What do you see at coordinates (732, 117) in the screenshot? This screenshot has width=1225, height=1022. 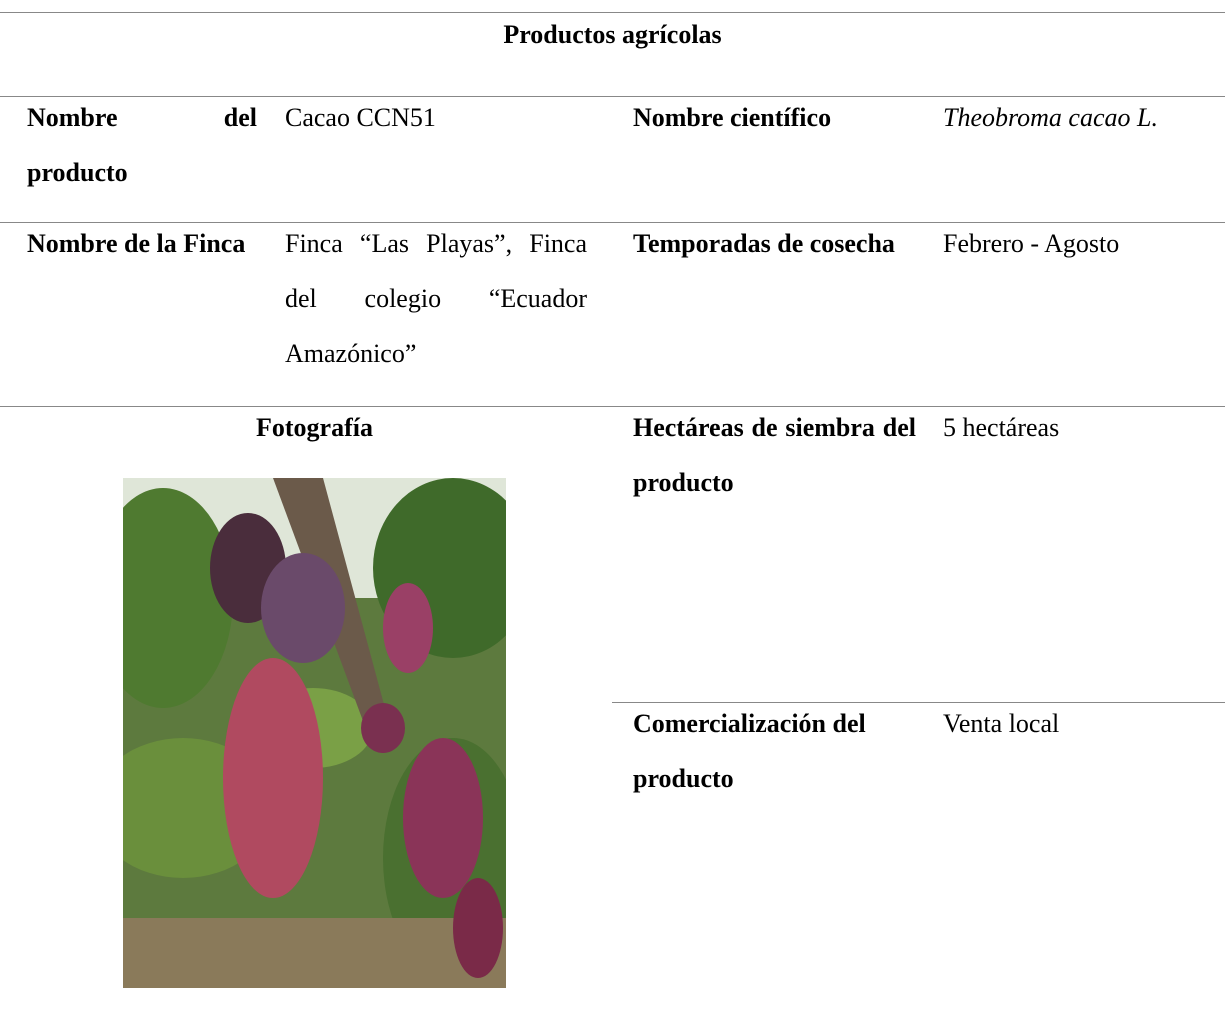 I see `cell-label: Nombre científico` at bounding box center [732, 117].